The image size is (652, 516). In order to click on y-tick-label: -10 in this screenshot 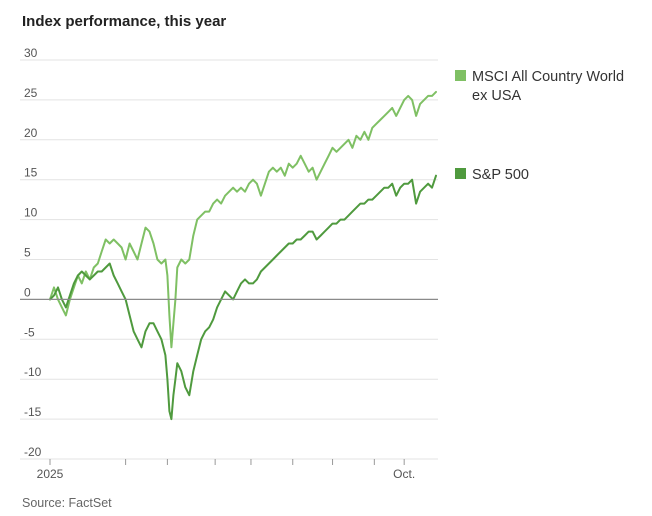, I will do `click(33, 372)`.